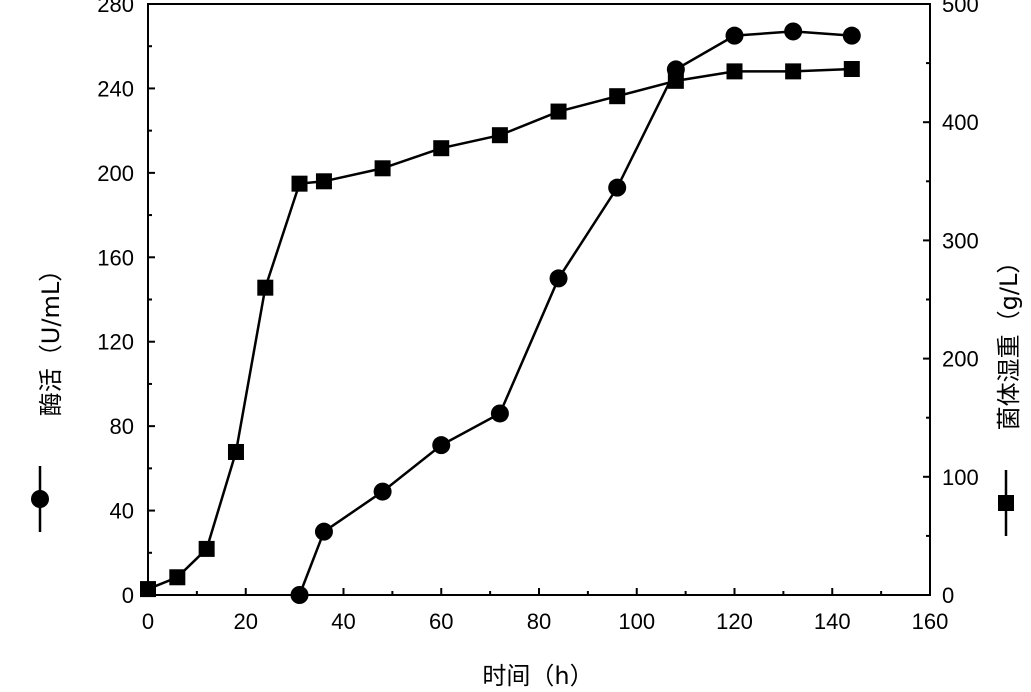 The image size is (1031, 692). Describe the element at coordinates (636, 621) in the screenshot. I see `x-tick-label: 100` at that location.